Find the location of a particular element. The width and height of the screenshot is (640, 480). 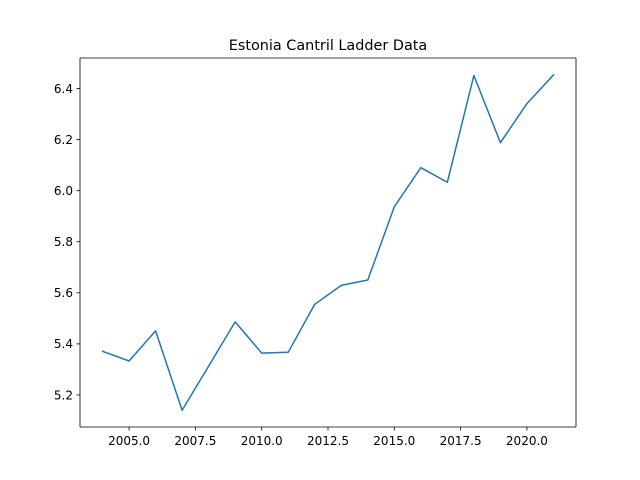

y-tick-label: 5.2 is located at coordinates (63, 395).